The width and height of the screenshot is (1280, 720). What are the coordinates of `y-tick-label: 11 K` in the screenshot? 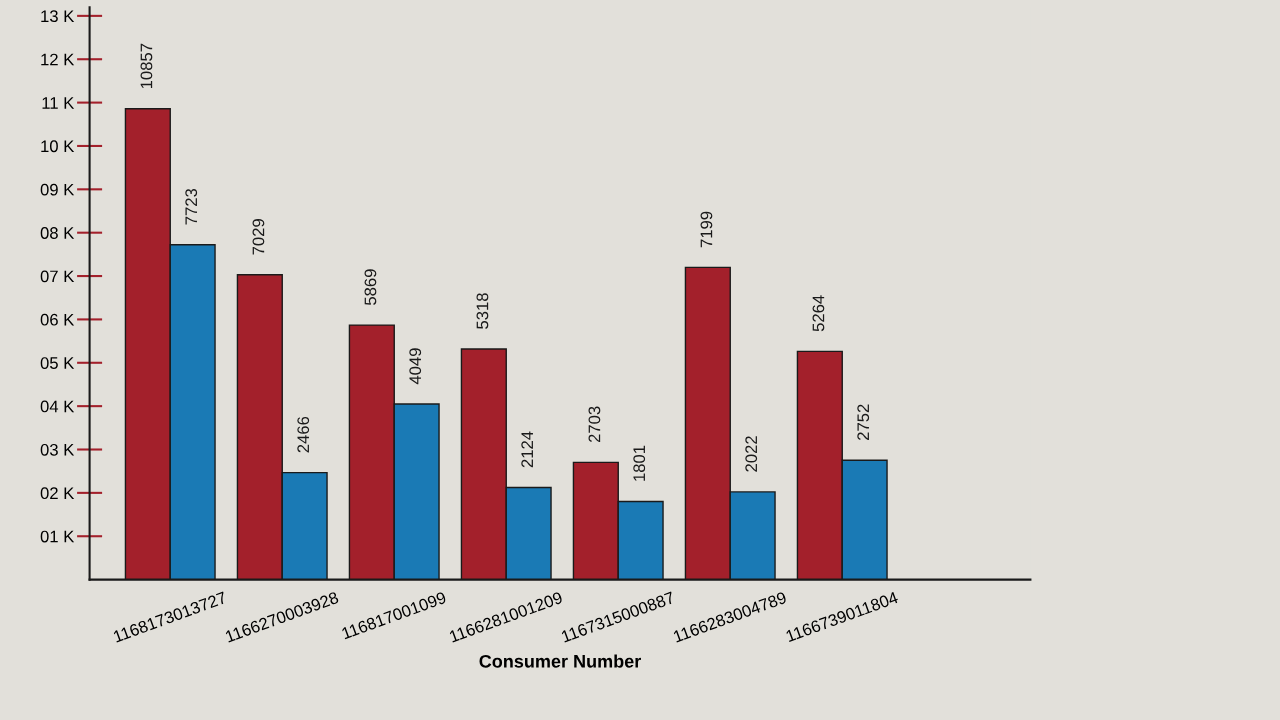 It's located at (58, 103).